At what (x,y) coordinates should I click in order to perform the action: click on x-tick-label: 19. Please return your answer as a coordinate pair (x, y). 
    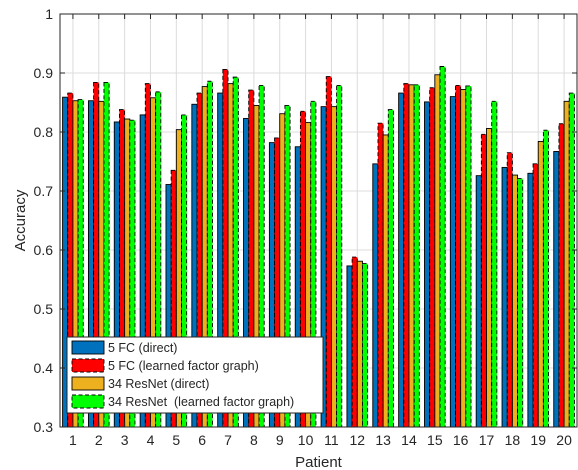
    Looking at the image, I should click on (538, 440).